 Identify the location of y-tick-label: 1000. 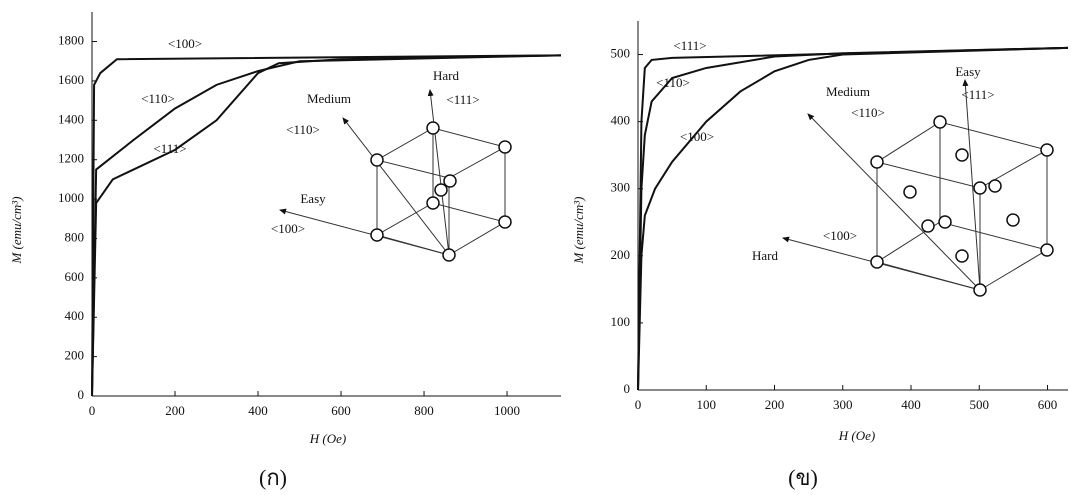
(71, 197).